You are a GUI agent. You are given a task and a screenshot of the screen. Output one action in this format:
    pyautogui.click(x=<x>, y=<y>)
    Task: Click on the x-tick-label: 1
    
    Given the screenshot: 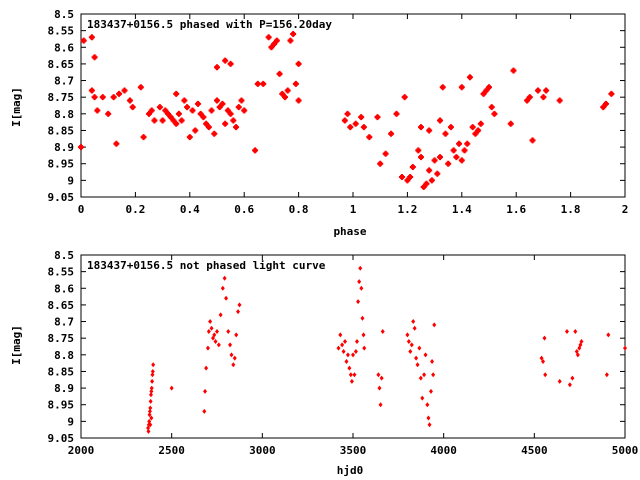 What is the action you would take?
    pyautogui.click(x=353, y=209)
    